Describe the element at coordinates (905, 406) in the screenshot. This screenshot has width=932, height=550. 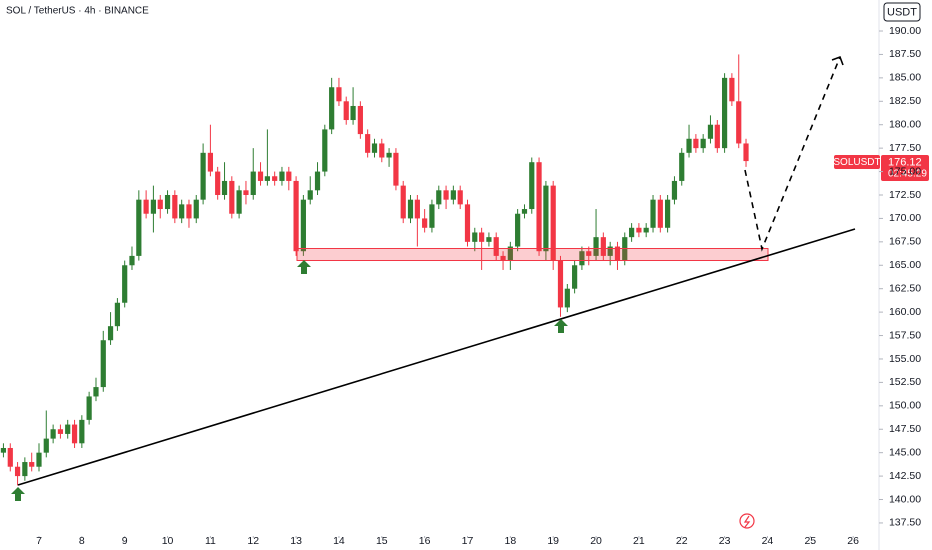
I see `y-tick-label: 150.00` at that location.